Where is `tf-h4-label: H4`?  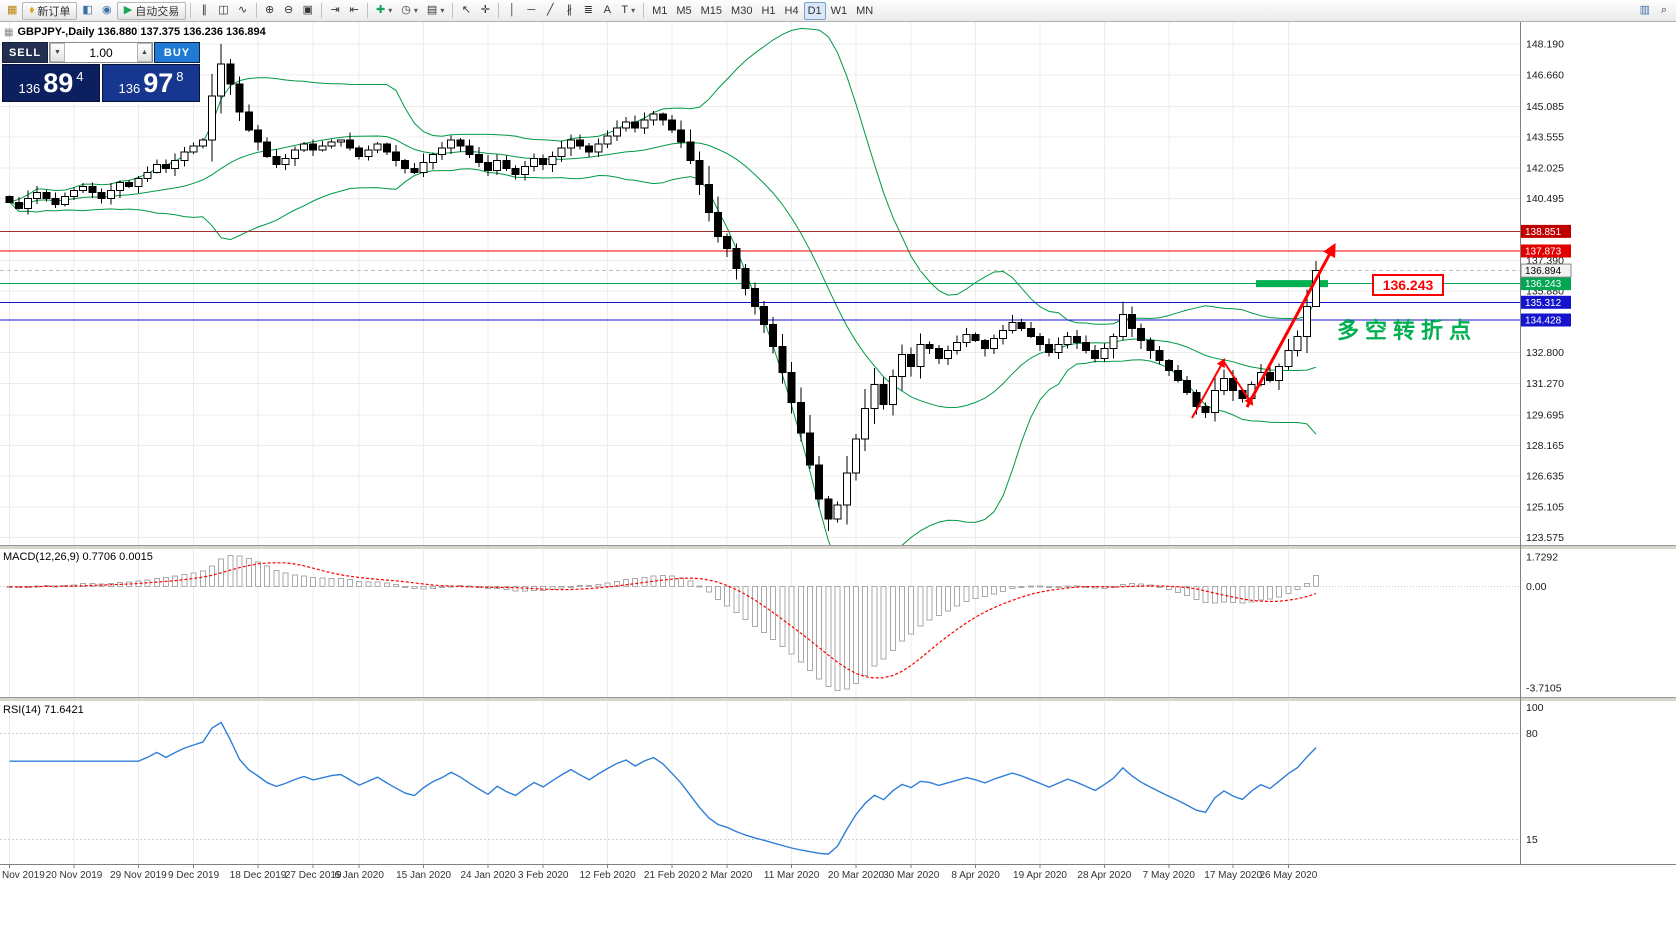 tf-h4-label: H4 is located at coordinates (791, 10).